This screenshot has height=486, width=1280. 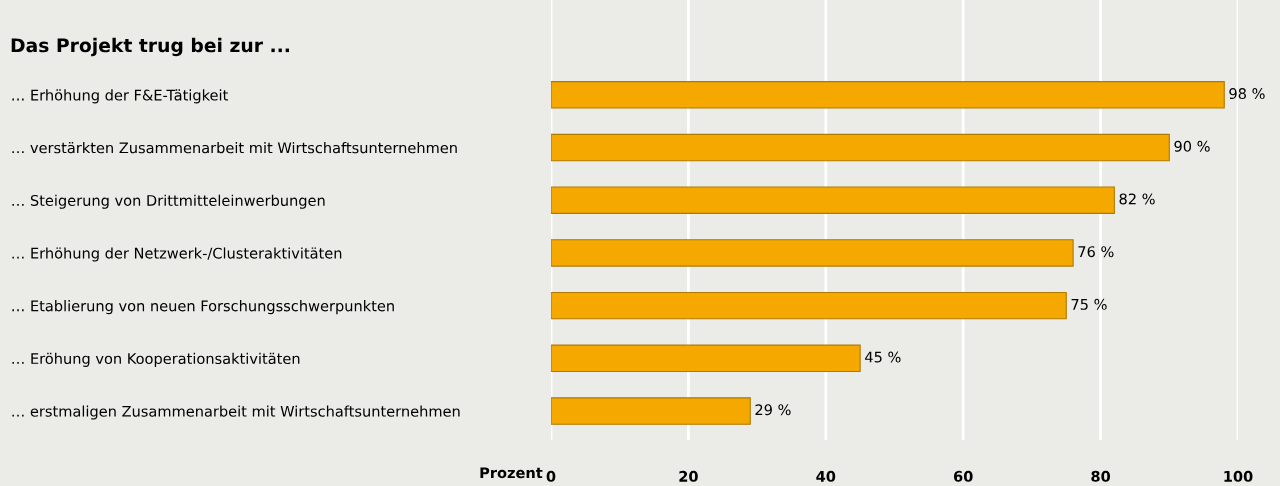 I want to click on data-label: 82 %, so click(x=1137, y=199).